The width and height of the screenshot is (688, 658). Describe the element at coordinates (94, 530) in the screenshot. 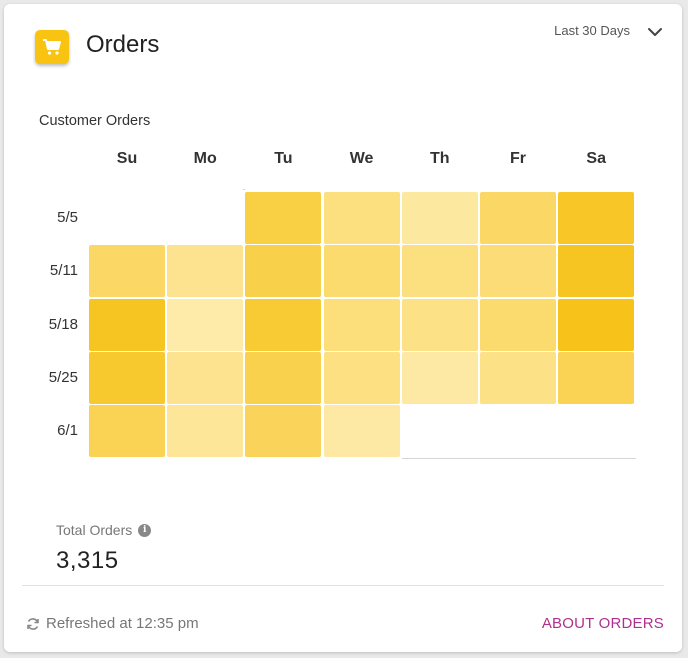

I see `total-orders-label-text: Total Orders` at that location.